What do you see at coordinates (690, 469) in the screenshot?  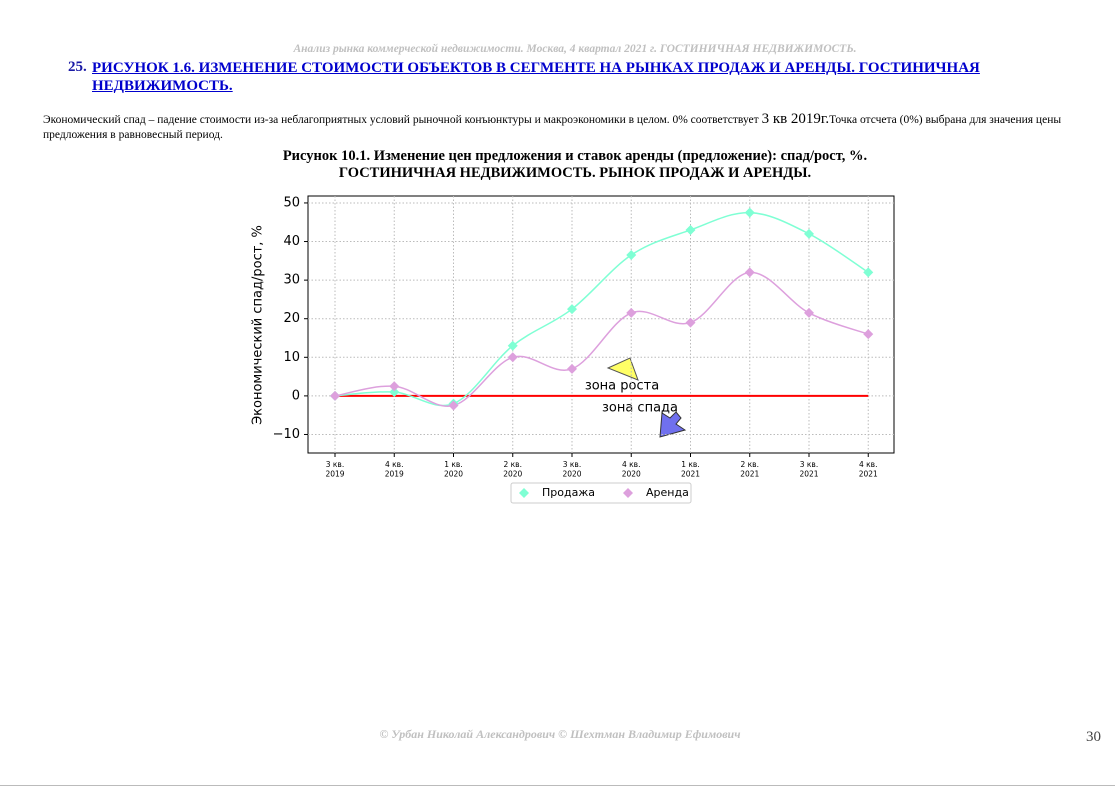 I see `x-tick-label: 1 кв. 2021` at bounding box center [690, 469].